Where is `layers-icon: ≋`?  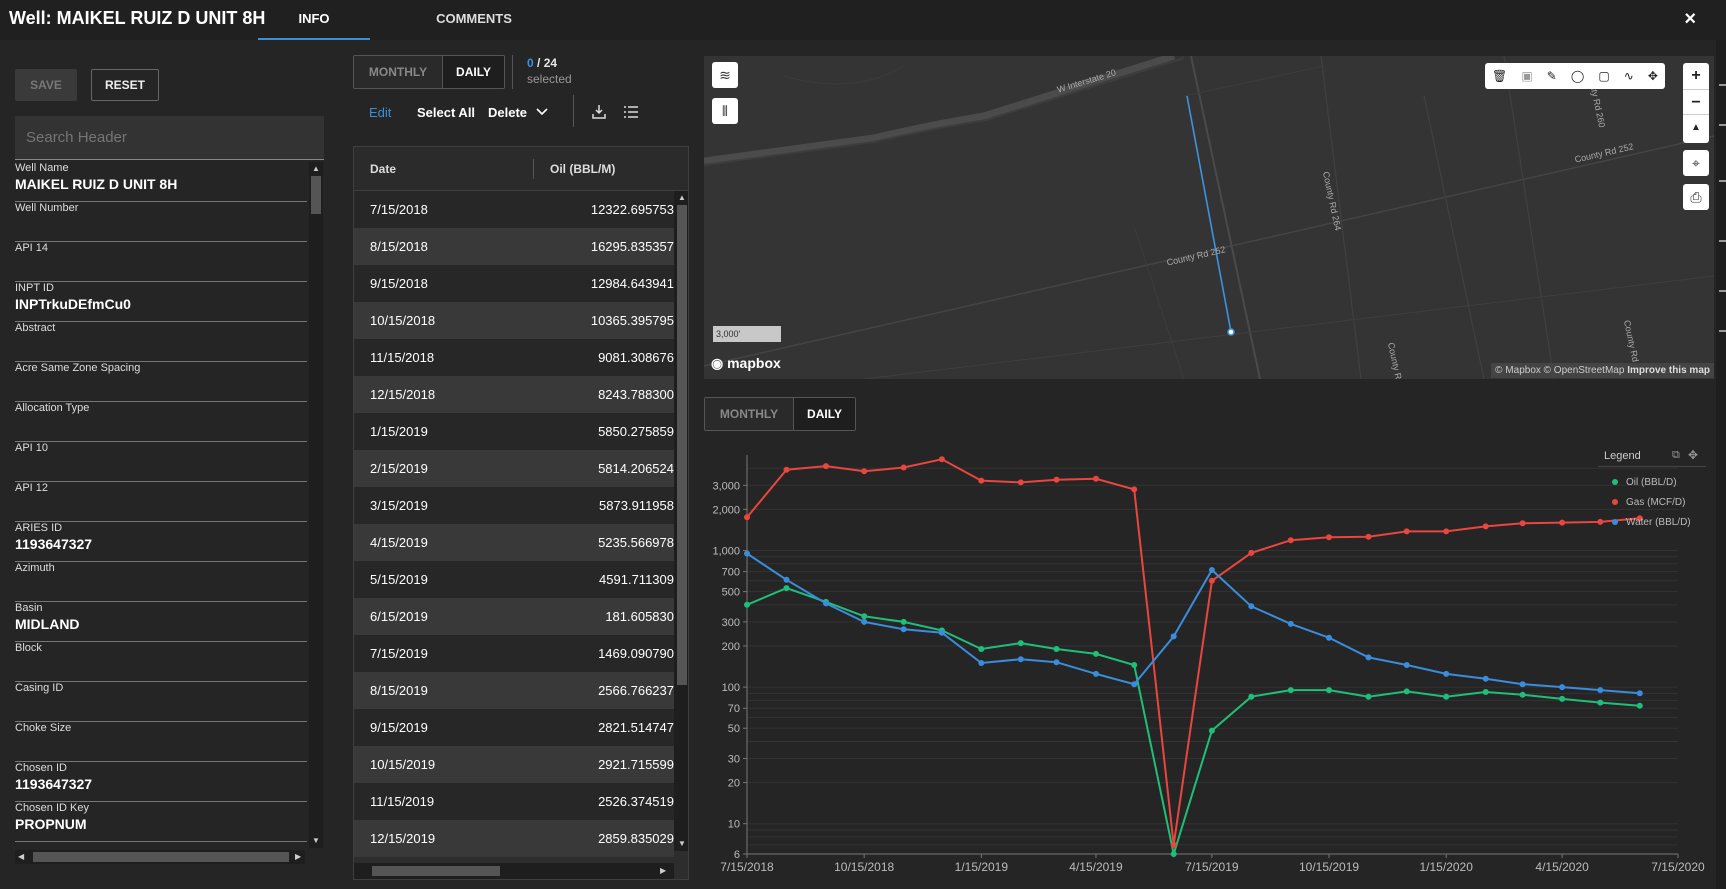
layers-icon: ≋ is located at coordinates (725, 75).